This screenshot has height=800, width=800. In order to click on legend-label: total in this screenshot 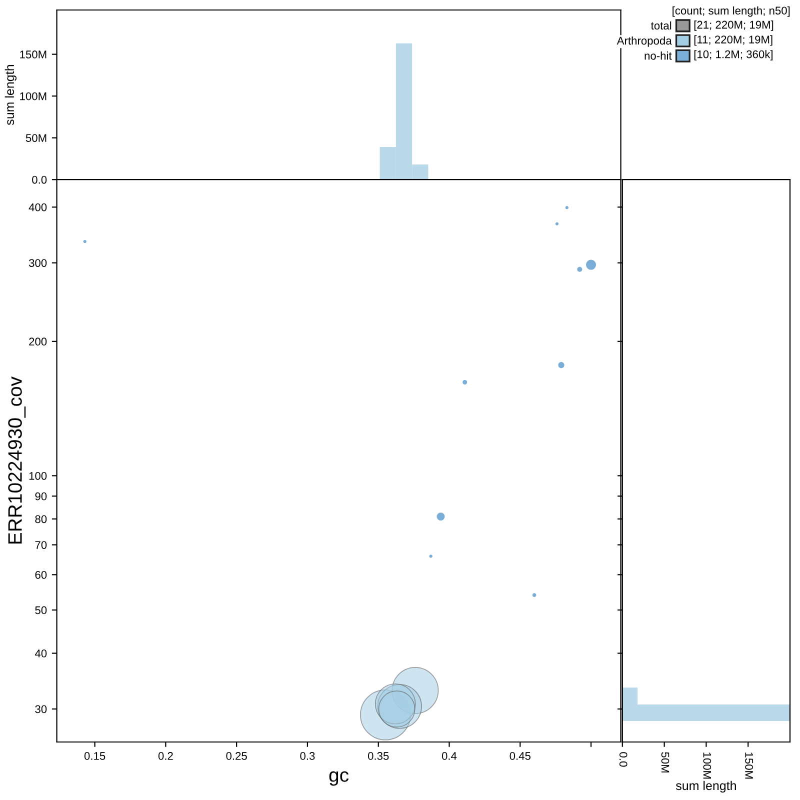, I will do `click(661, 25)`.